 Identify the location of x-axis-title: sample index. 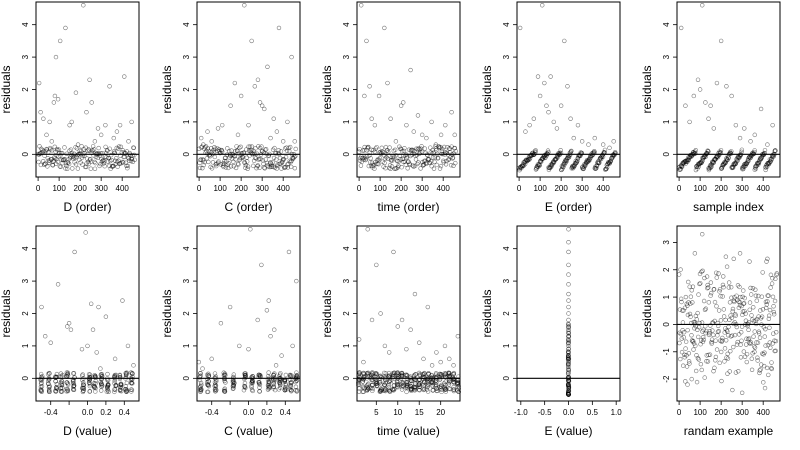
(728, 207).